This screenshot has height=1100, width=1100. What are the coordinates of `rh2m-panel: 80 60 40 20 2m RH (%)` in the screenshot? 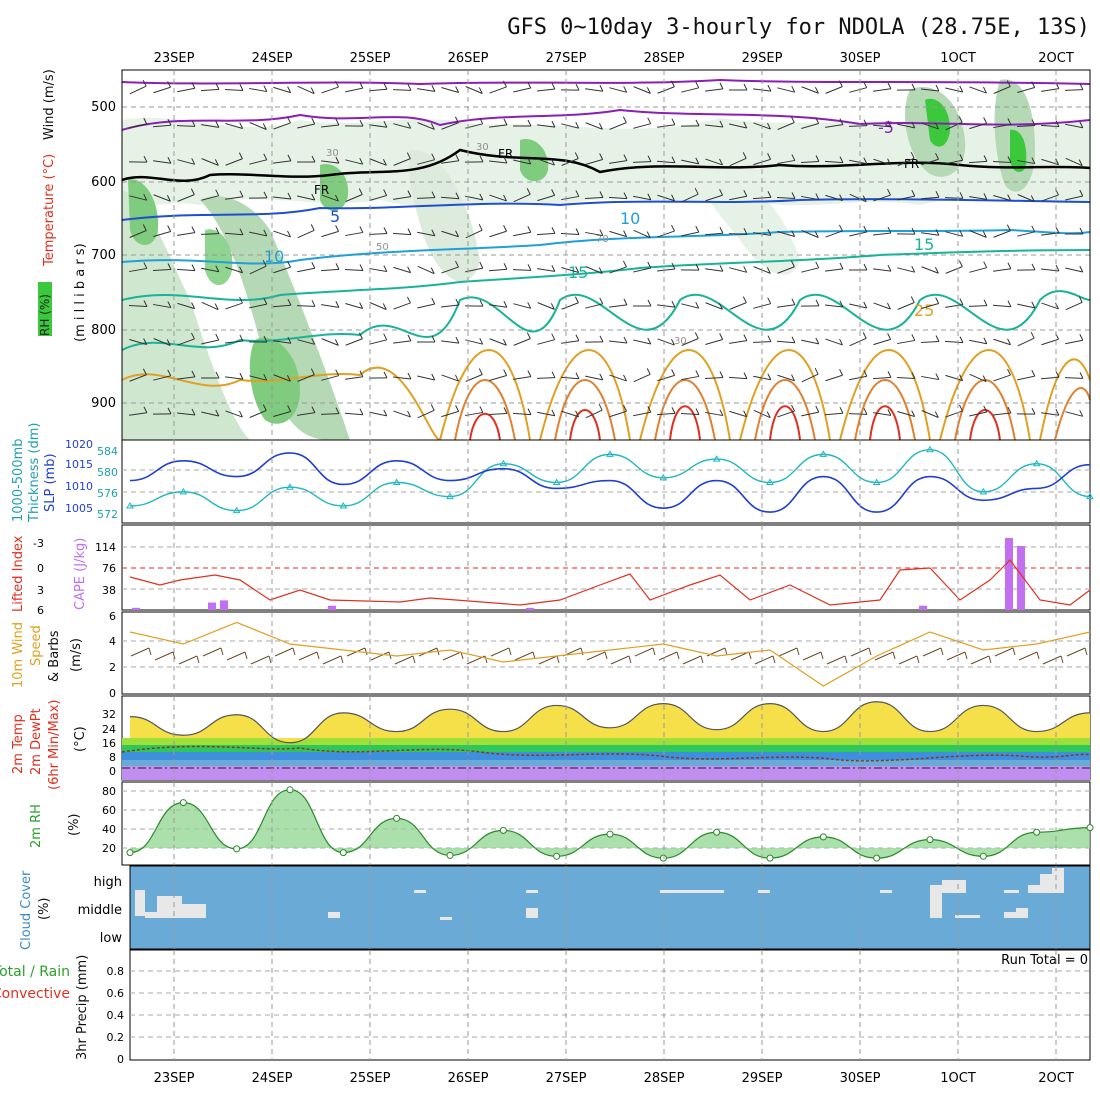 It's located at (561, 823).